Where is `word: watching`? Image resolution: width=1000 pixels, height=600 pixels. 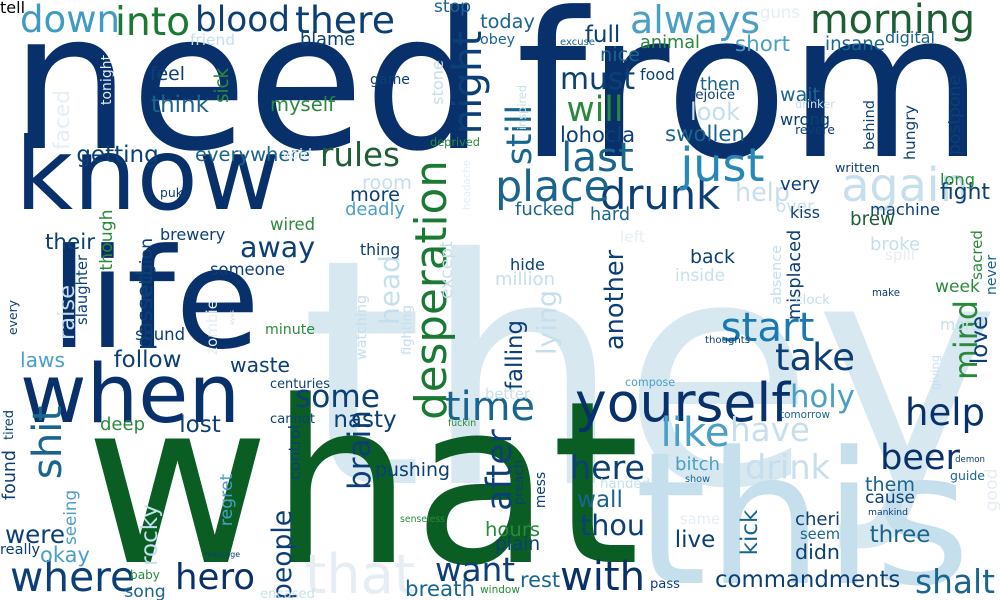
word: watching is located at coordinates (362, 327).